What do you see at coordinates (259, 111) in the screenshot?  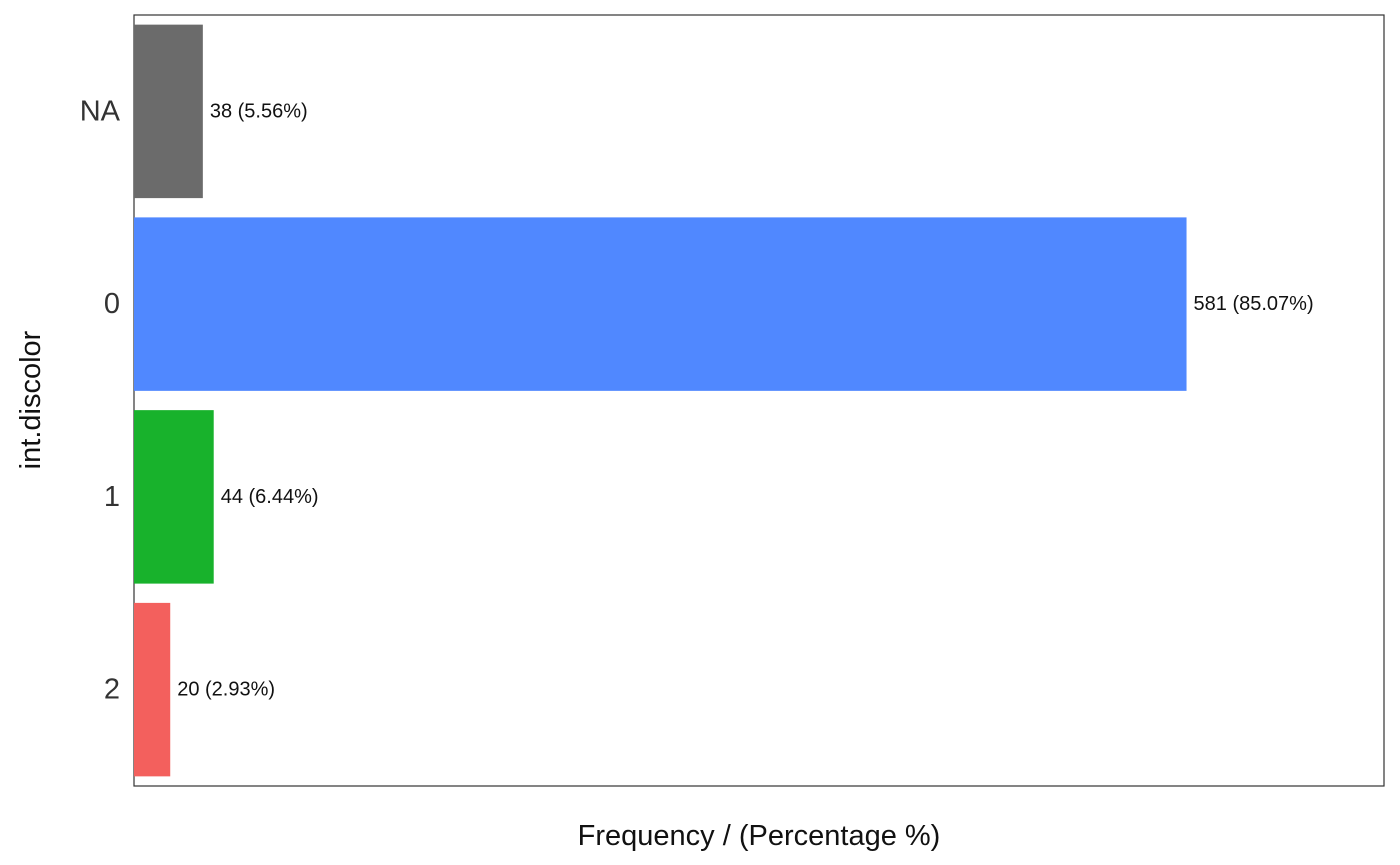 I see `data-label-NA: 38 (5.56%)` at bounding box center [259, 111].